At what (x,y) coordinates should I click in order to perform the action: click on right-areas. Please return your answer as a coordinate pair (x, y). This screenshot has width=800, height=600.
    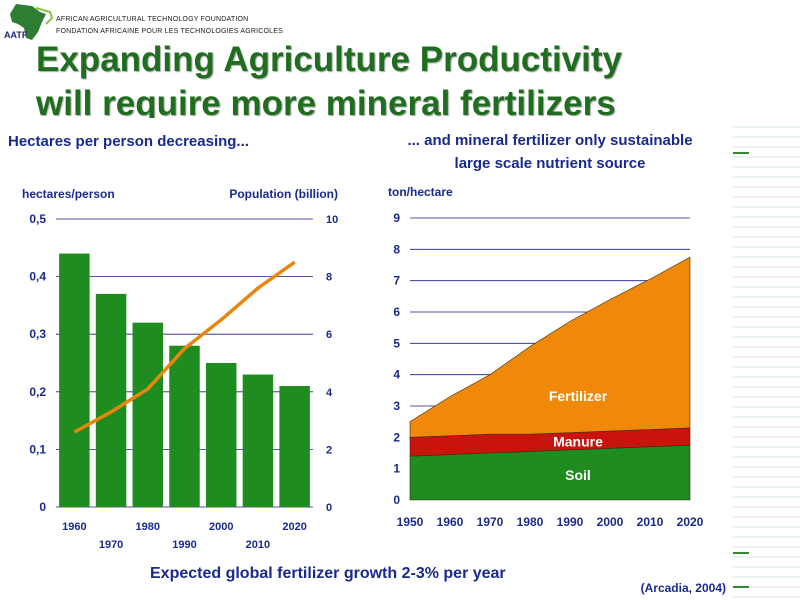
    Looking at the image, I should click on (550, 378).